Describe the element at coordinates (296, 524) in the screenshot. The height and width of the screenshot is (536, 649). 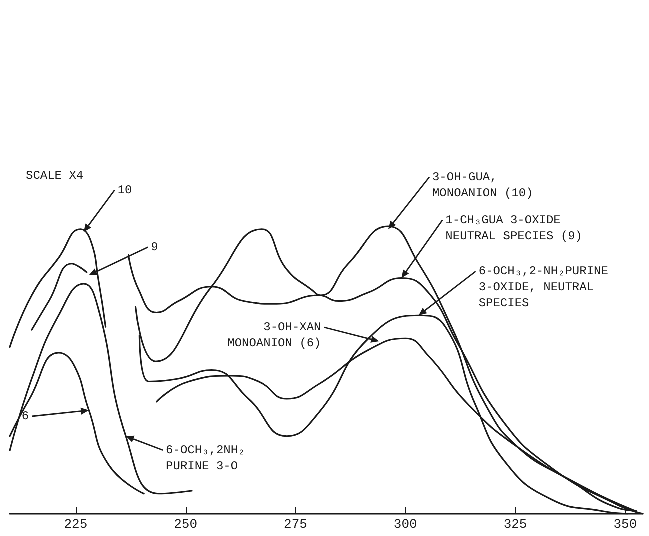
I see `x-tick-label: 275` at that location.